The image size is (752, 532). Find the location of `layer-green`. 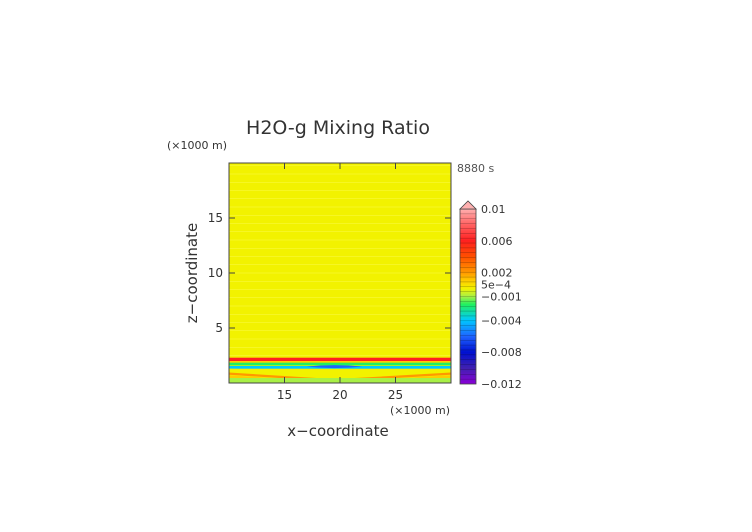

layer-green is located at coordinates (340, 364).